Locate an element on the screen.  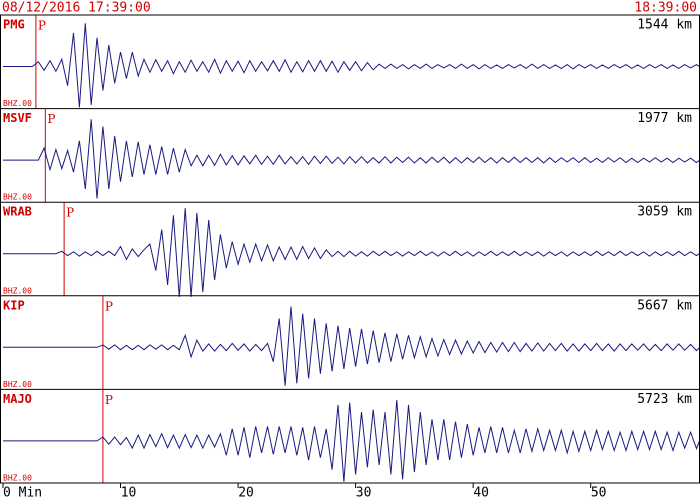
distance: 3059 km is located at coordinates (664, 212).